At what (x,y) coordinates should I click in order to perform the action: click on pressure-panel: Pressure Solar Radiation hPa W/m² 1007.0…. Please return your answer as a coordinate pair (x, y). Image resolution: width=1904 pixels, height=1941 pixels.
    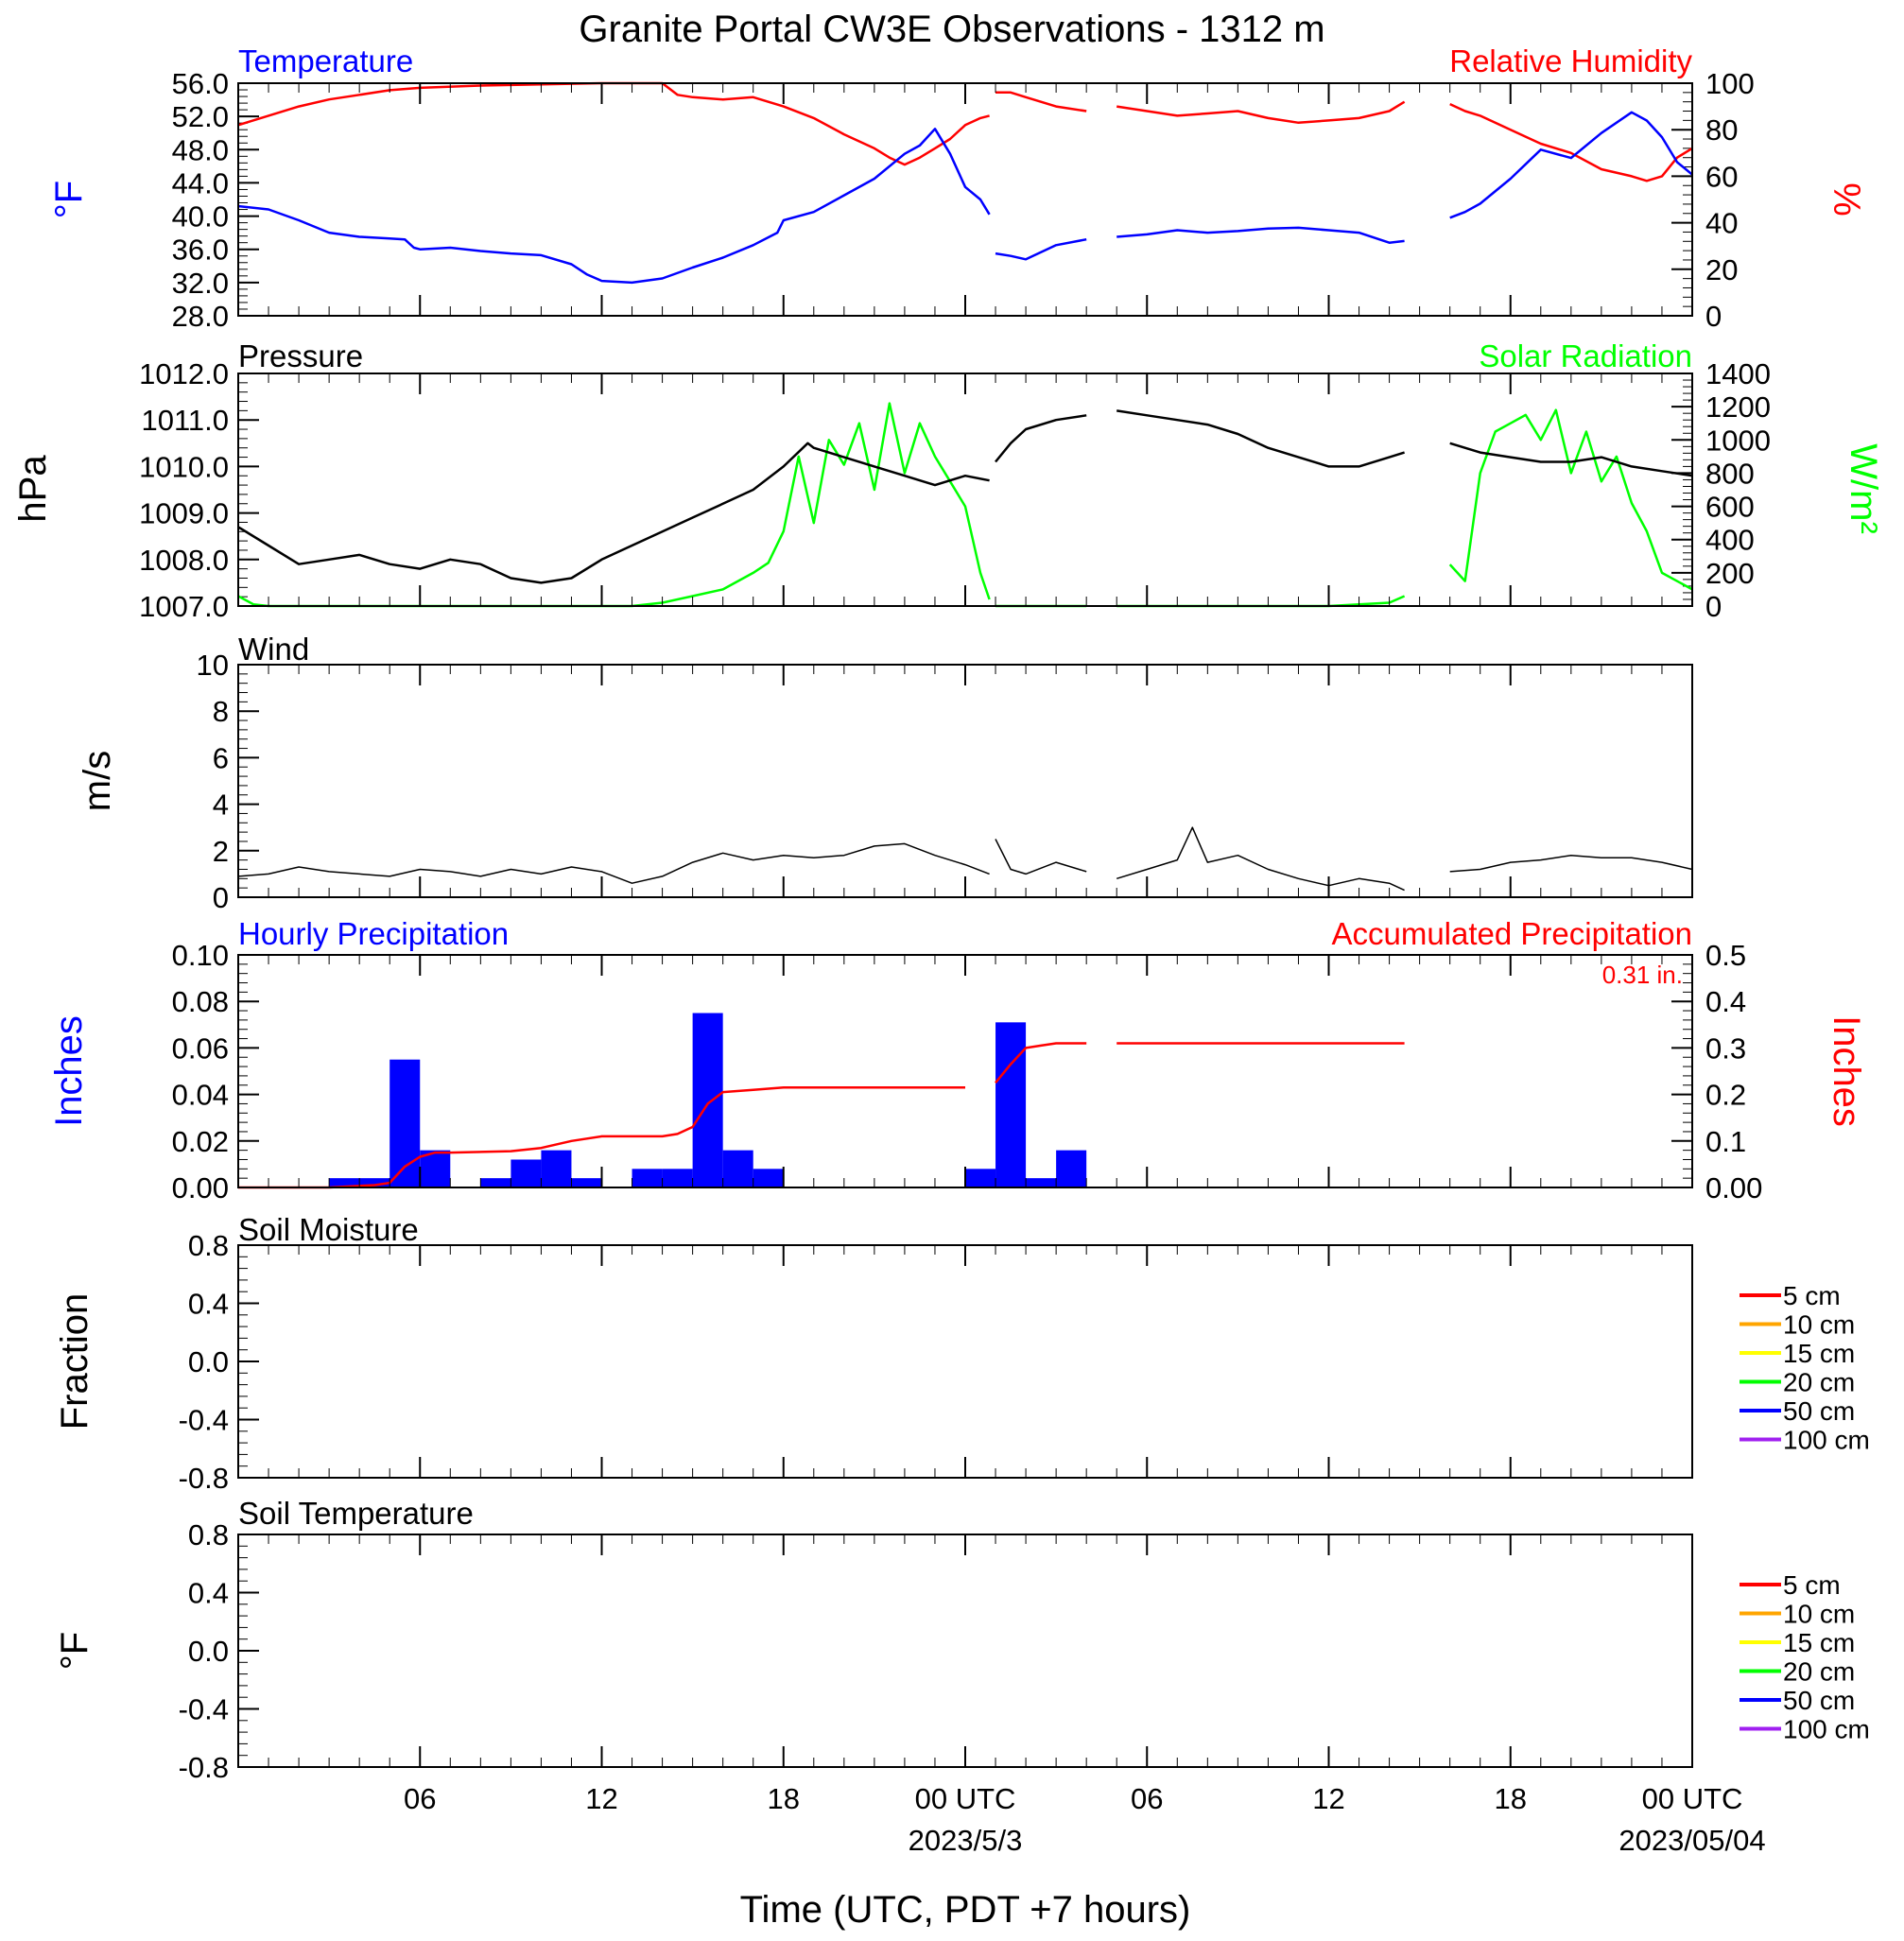
    Looking at the image, I should click on (948, 481).